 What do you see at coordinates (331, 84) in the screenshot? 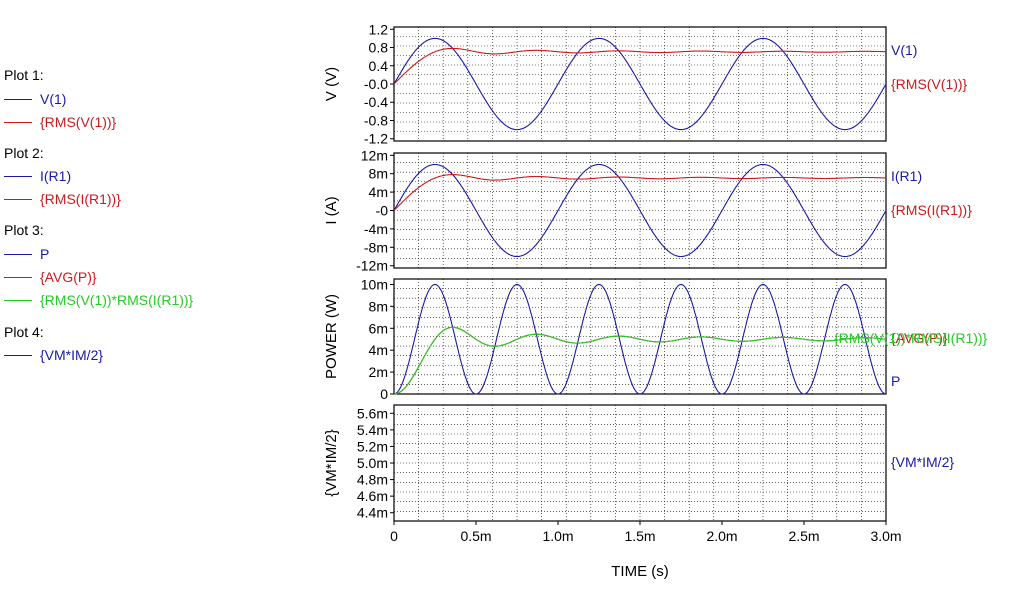
I see `y-axis-label: V (V)` at bounding box center [331, 84].